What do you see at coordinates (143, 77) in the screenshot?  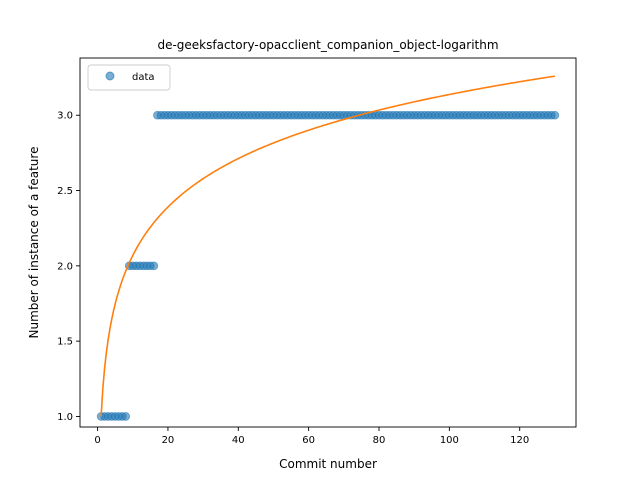 I see `legend-label-data: data` at bounding box center [143, 77].